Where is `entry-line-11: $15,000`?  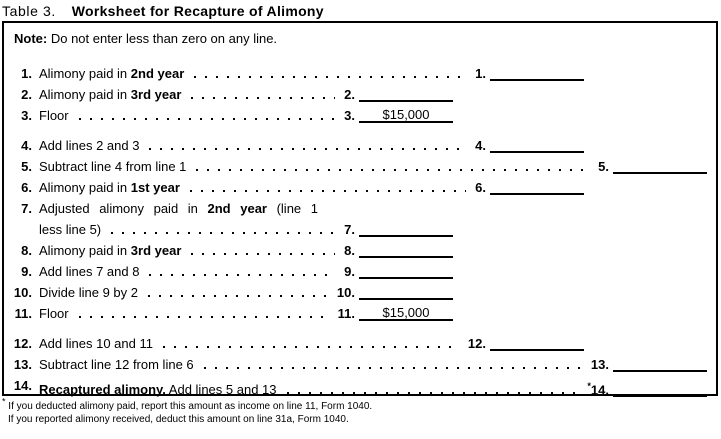
entry-line-11: $15,000 is located at coordinates (406, 313).